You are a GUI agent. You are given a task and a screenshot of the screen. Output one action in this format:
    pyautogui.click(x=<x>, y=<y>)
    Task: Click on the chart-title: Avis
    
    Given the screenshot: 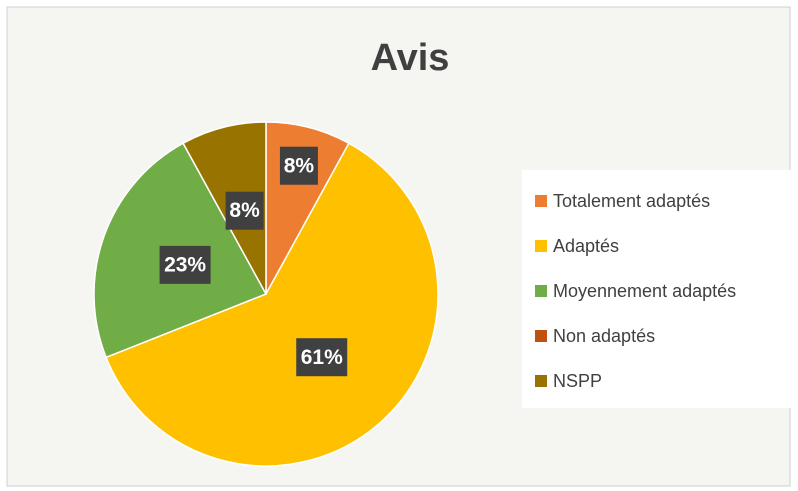 What is the action you would take?
    pyautogui.click(x=410, y=58)
    